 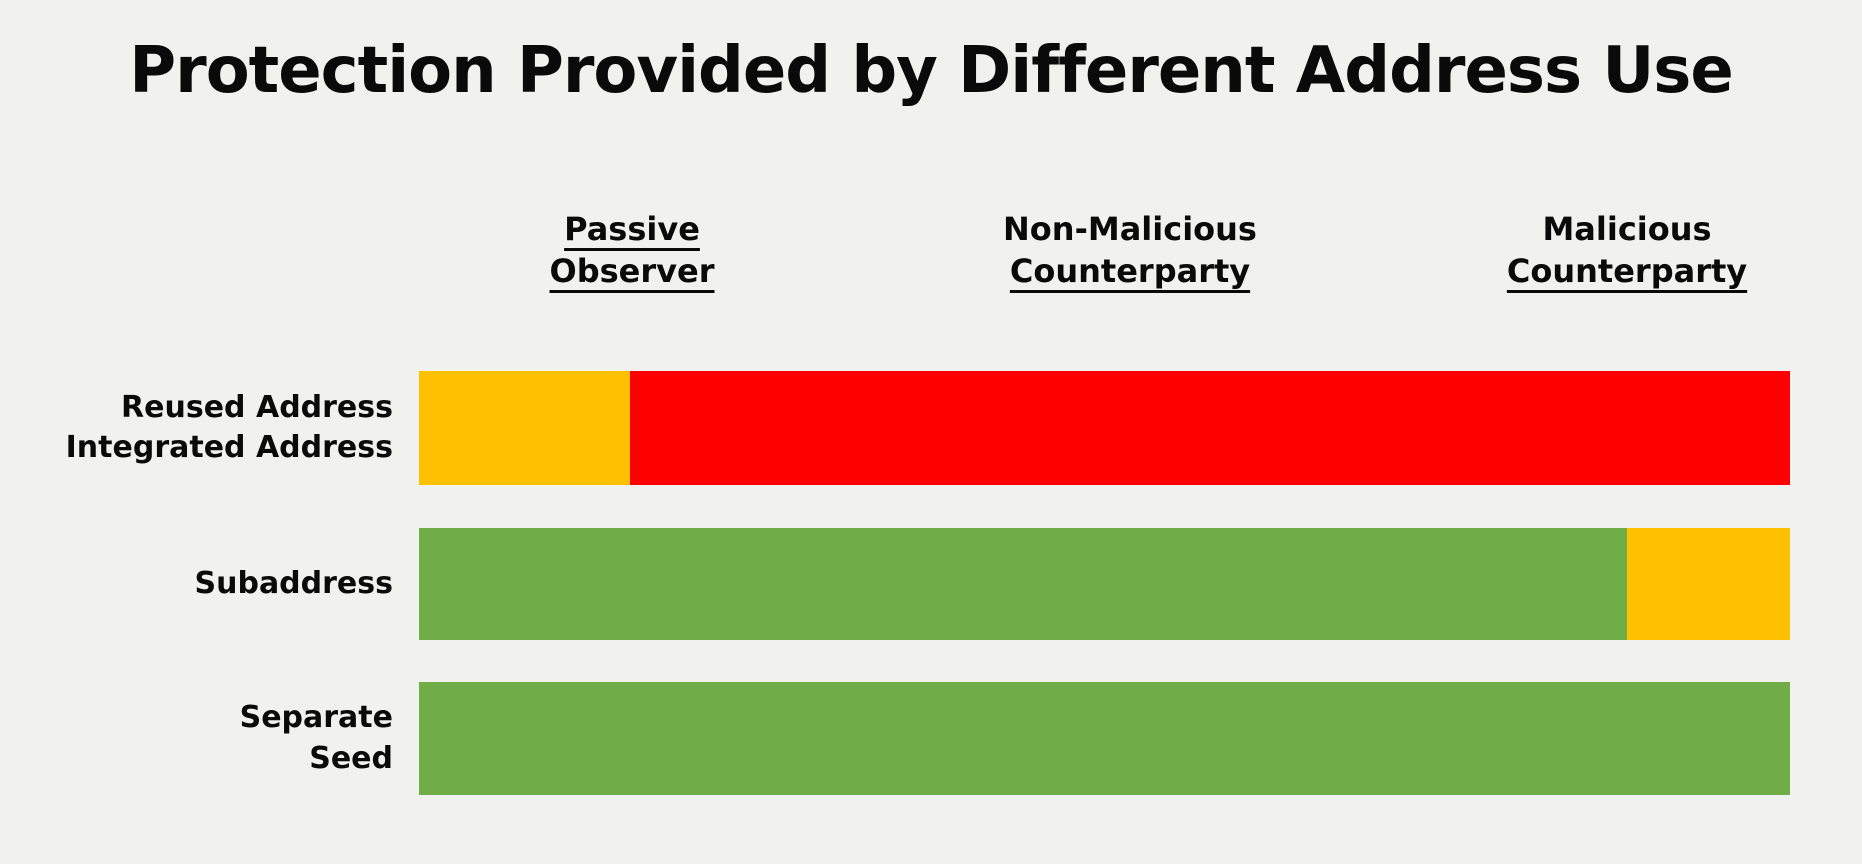 I want to click on row-label-line: Subaddress, so click(x=294, y=583).